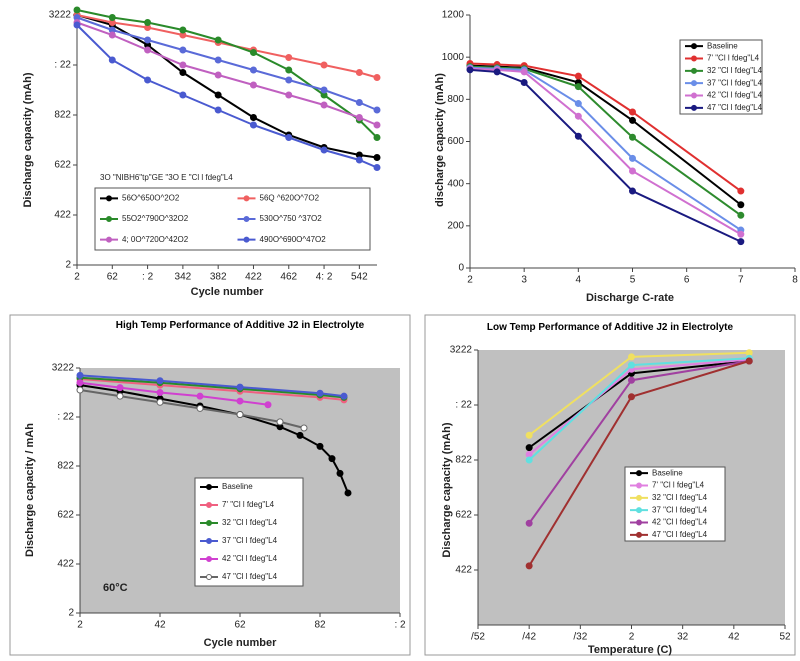  Describe the element at coordinates (633, 280) in the screenshot. I see `x-tick-label: 5` at that location.